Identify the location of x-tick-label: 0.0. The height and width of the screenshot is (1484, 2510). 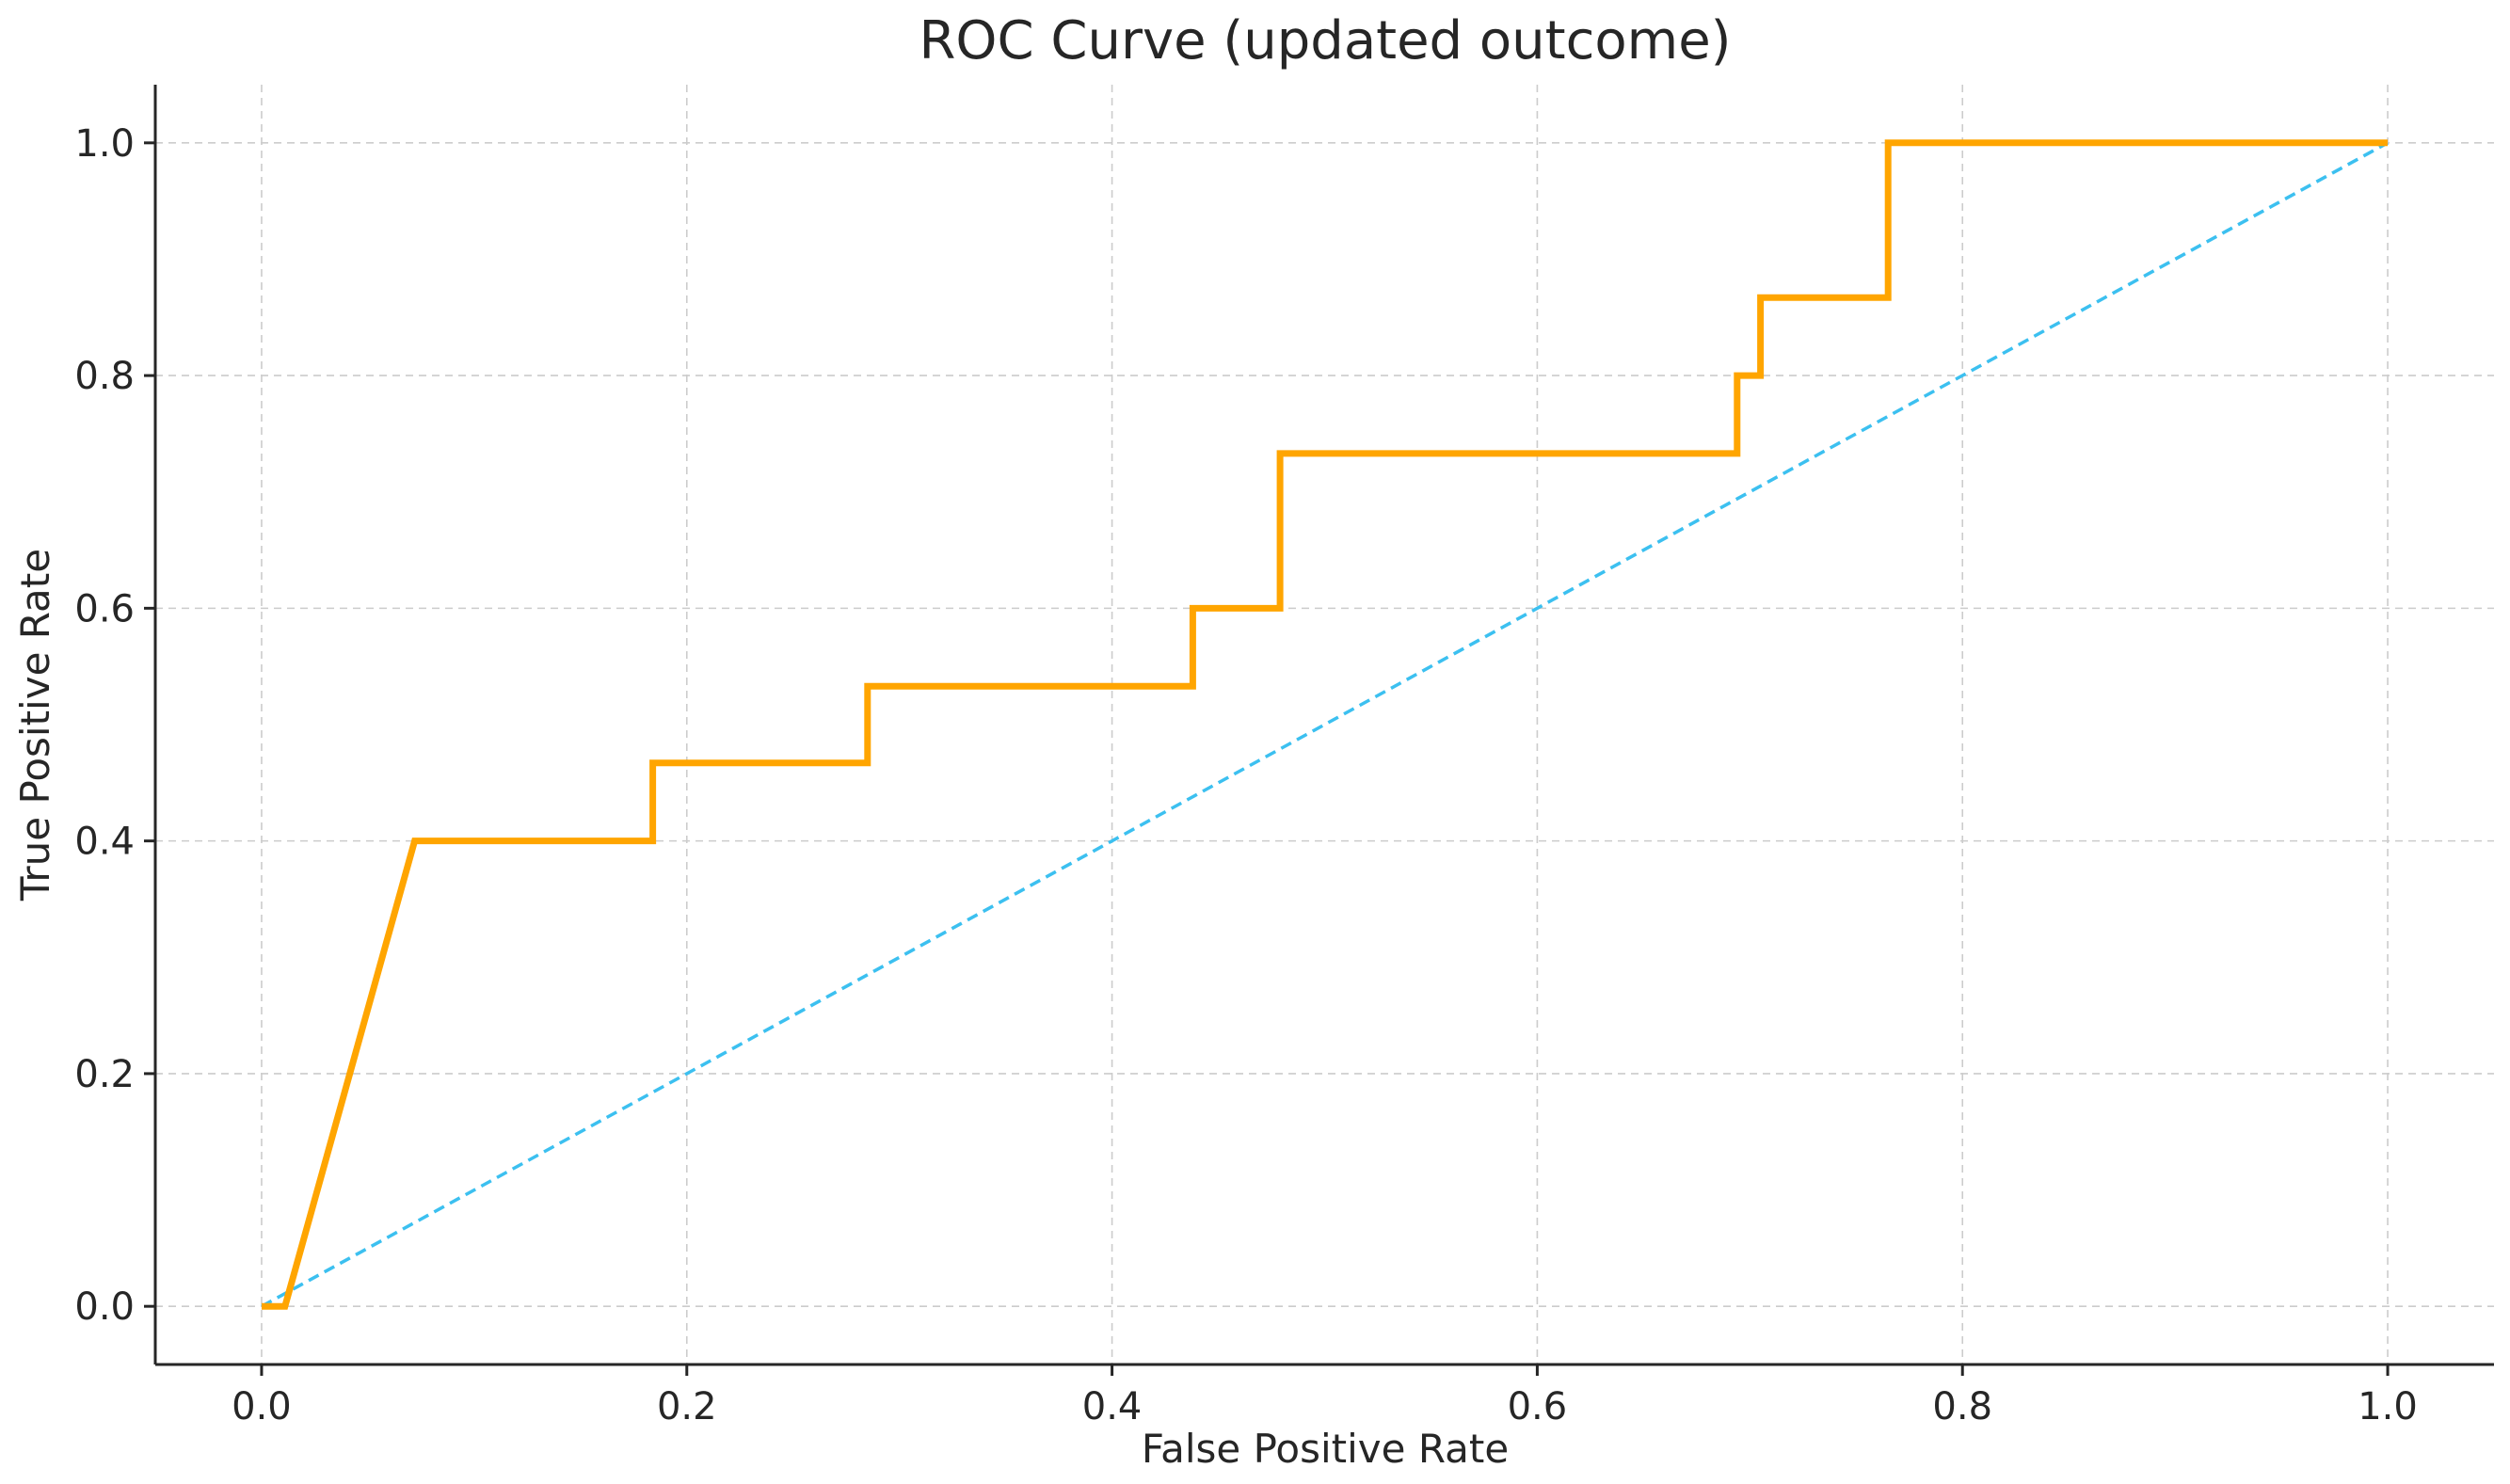
(262, 1406).